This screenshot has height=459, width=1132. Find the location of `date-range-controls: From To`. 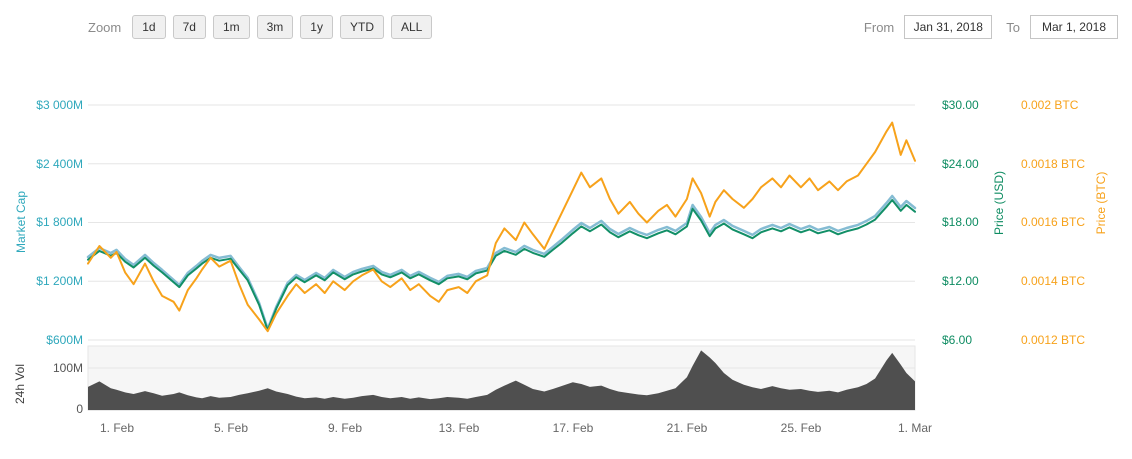

date-range-controls: From To is located at coordinates (991, 27).